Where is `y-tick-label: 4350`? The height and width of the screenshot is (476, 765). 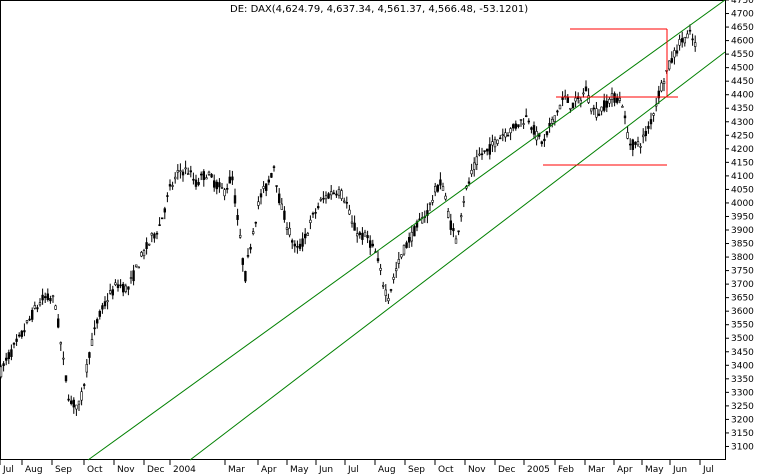
y-tick-label: 4350 is located at coordinates (742, 109).